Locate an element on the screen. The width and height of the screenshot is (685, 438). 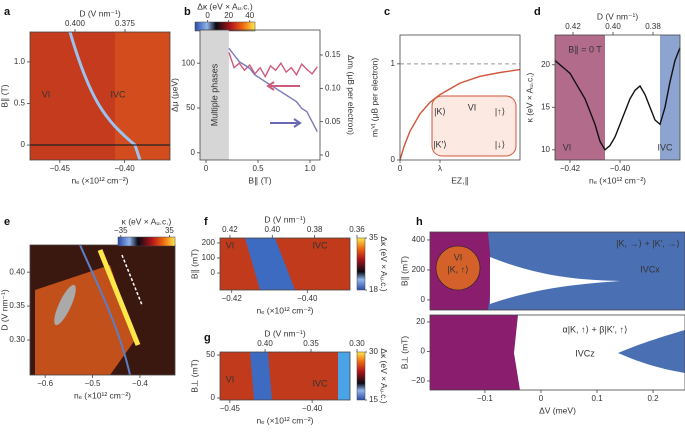
annotation: |K⟩ is located at coordinates (440, 111).